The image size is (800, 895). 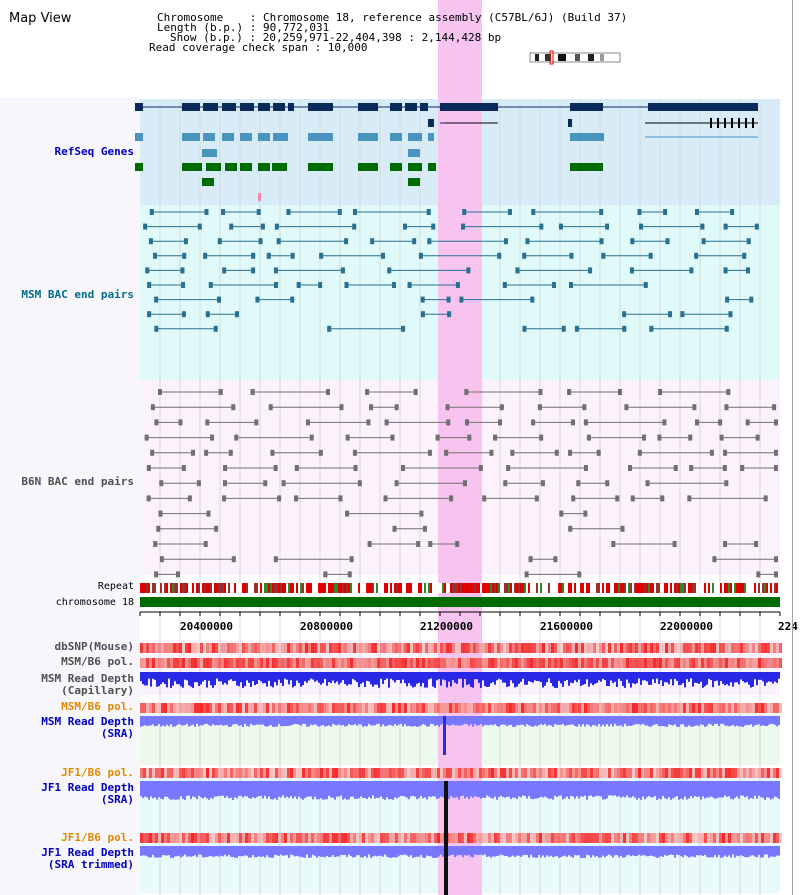 I want to click on track-label-b6n-bac: B6N BAC end pairs, so click(x=77, y=481).